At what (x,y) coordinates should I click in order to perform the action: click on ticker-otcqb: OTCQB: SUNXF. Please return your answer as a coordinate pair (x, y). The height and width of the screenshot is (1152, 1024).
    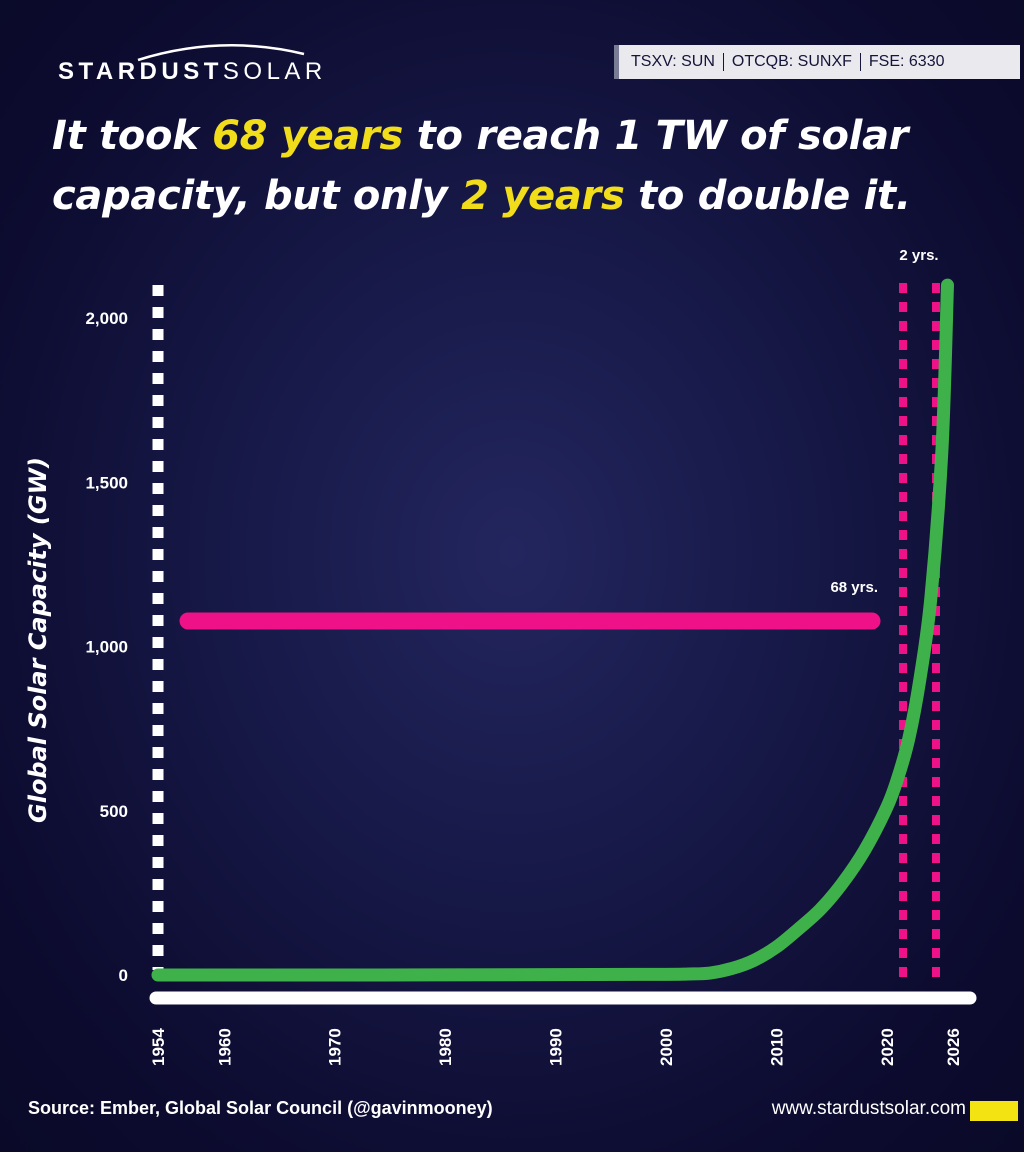
    Looking at the image, I should click on (791, 61).